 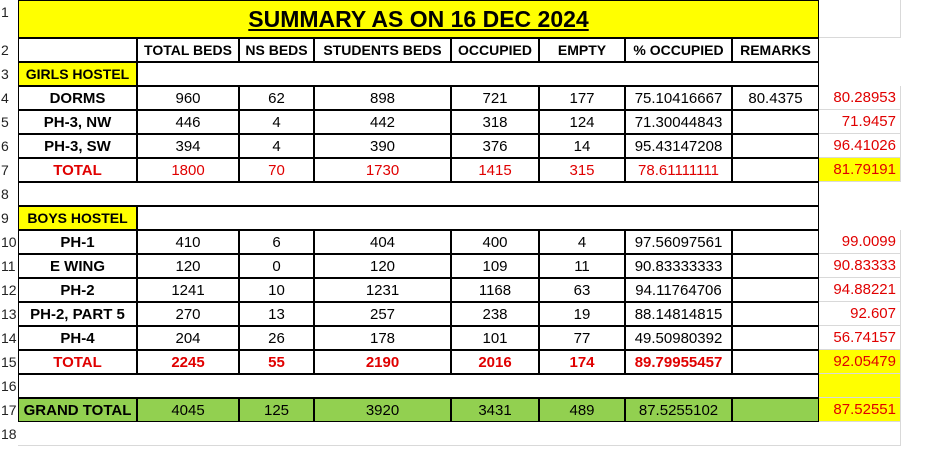 I want to click on percent-occupied-cell: 49.50980392, so click(x=678, y=338).